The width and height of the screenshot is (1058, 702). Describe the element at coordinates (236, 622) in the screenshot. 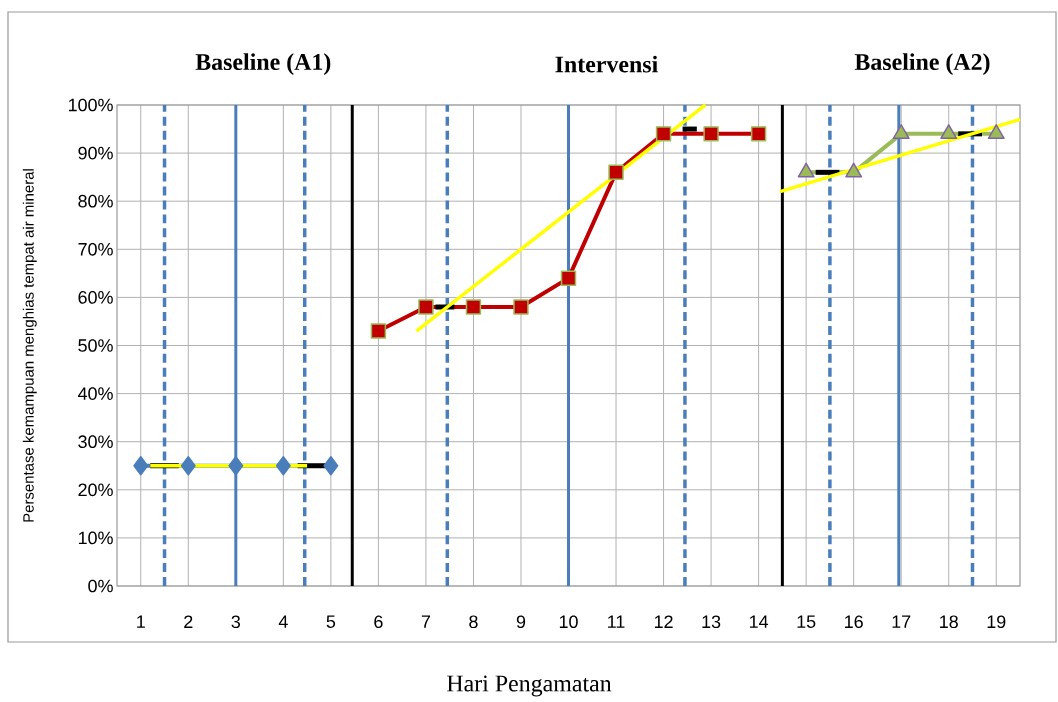

I see `x-tick-label: 3` at that location.